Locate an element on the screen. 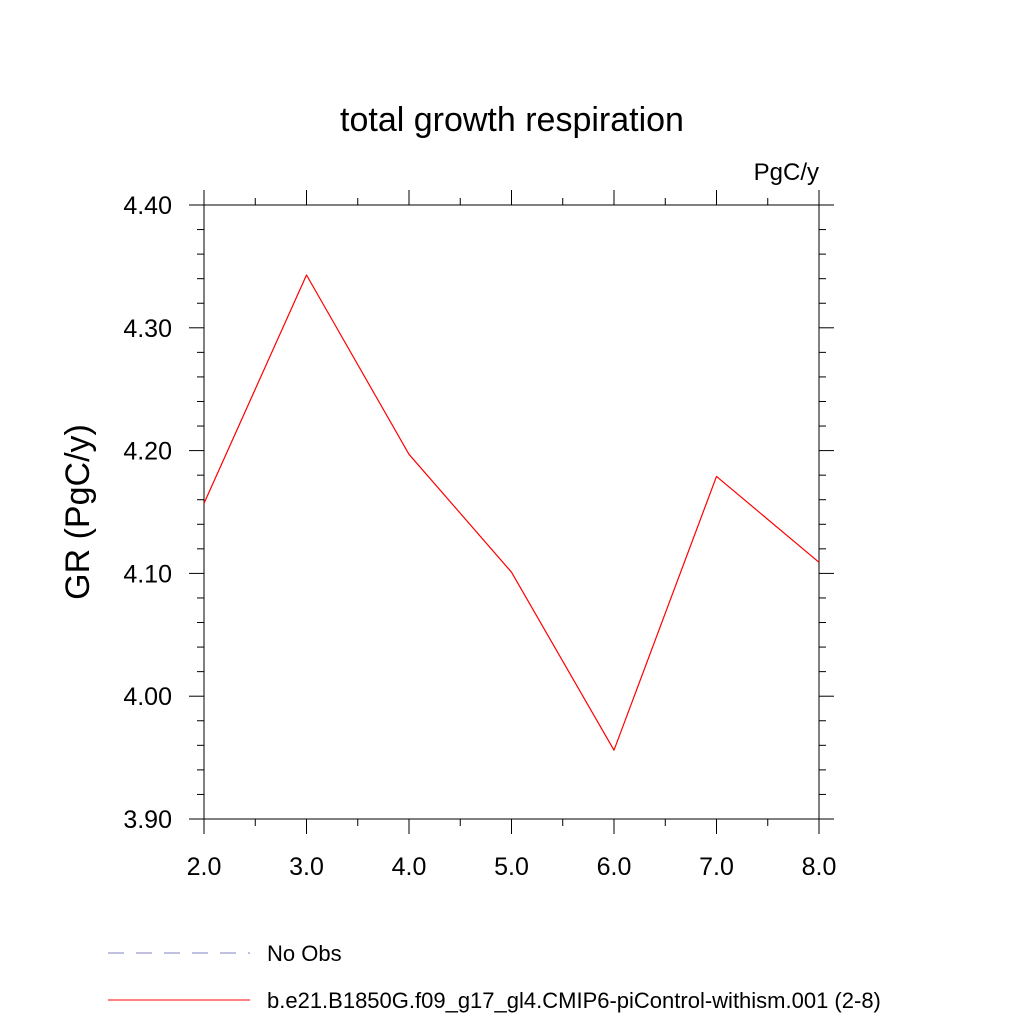 The height and width of the screenshot is (1024, 1024). x-tick-label: 5.0 is located at coordinates (511, 867).